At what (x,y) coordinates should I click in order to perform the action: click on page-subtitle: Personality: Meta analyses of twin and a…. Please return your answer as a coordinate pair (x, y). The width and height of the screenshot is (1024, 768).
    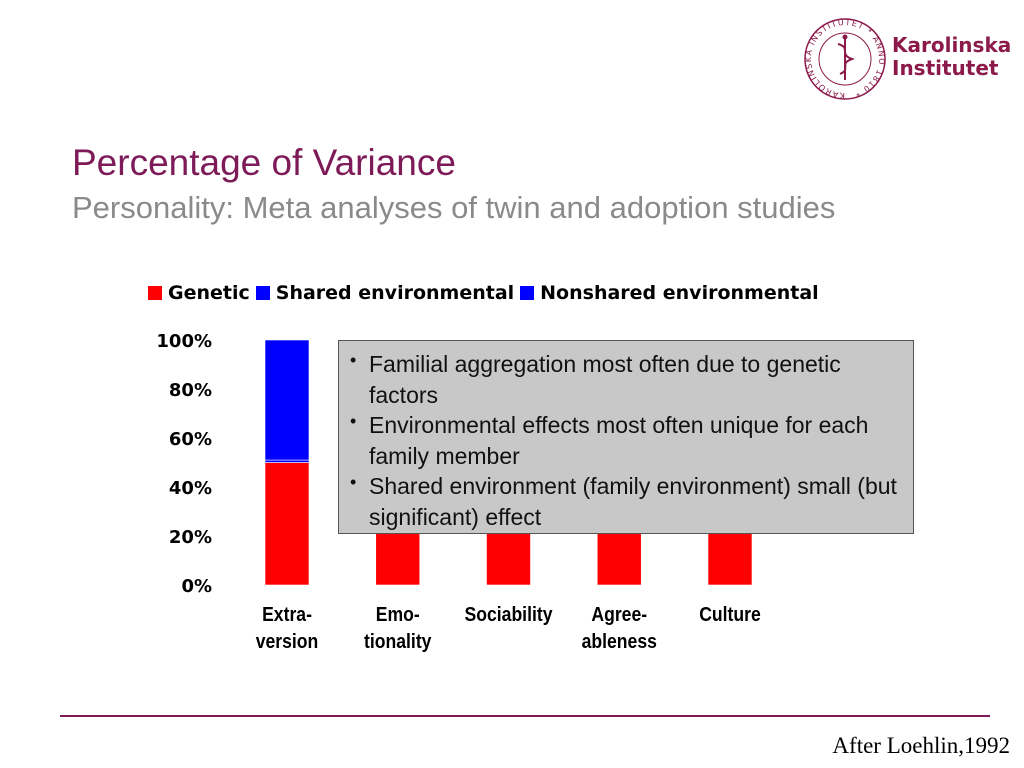
    Looking at the image, I should click on (454, 207).